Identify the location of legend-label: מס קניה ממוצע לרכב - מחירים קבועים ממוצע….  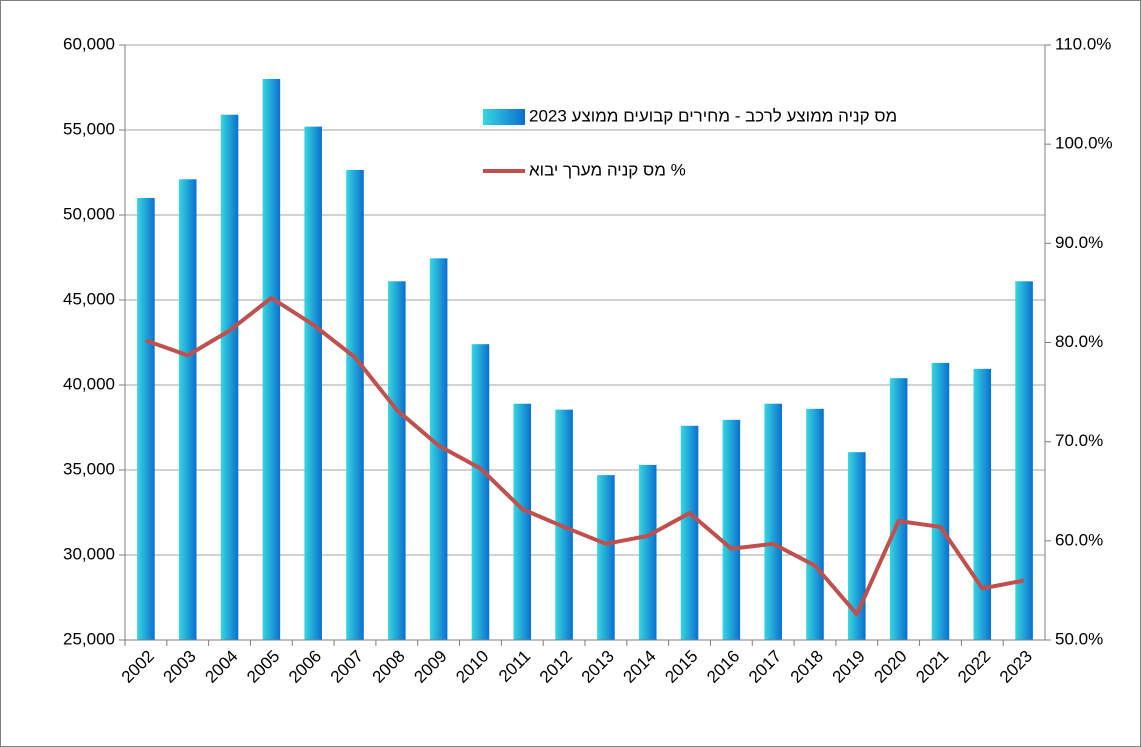
(713, 115).